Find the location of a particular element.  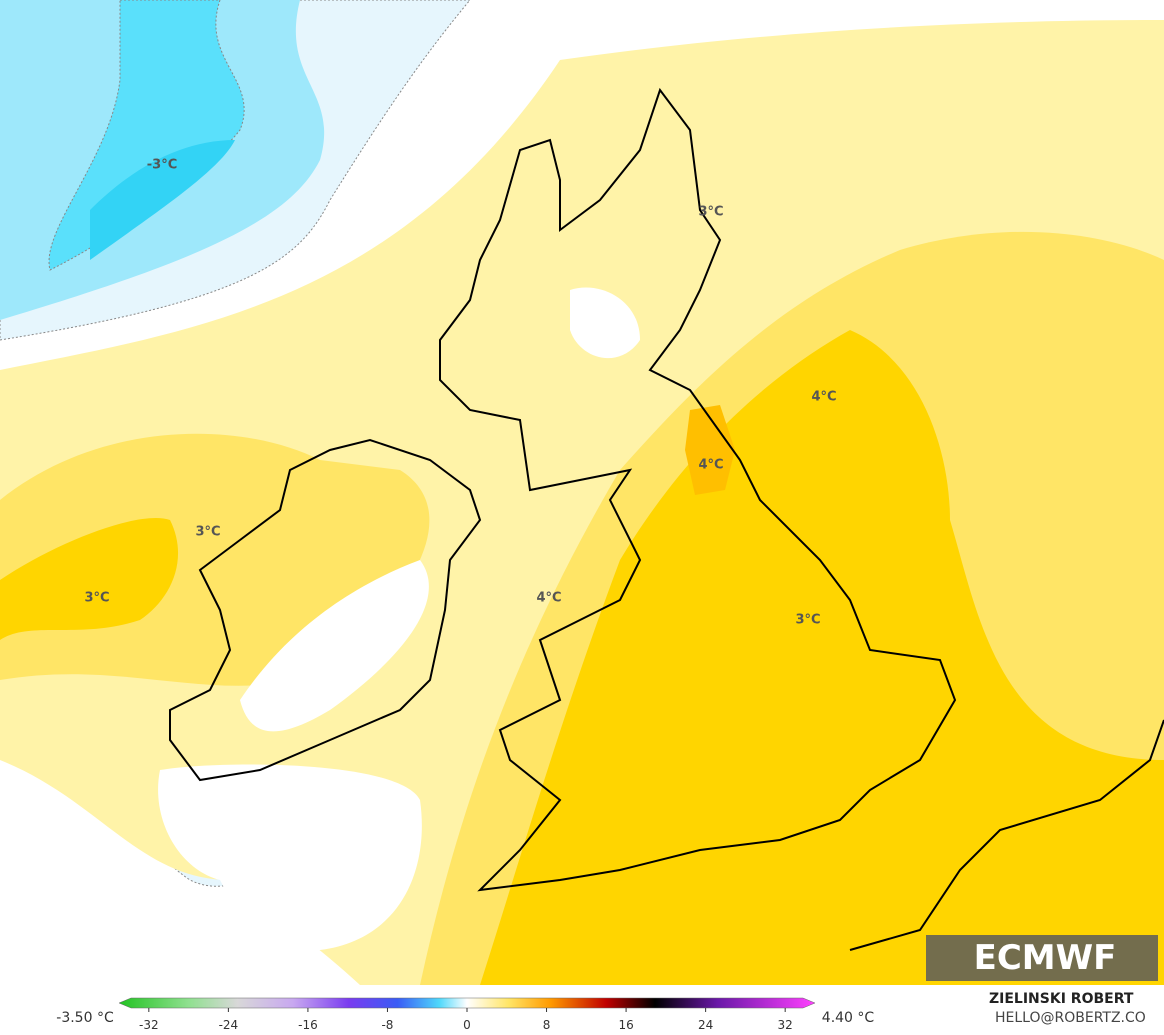

logo-box: ECMWF is located at coordinates (1042, 958).